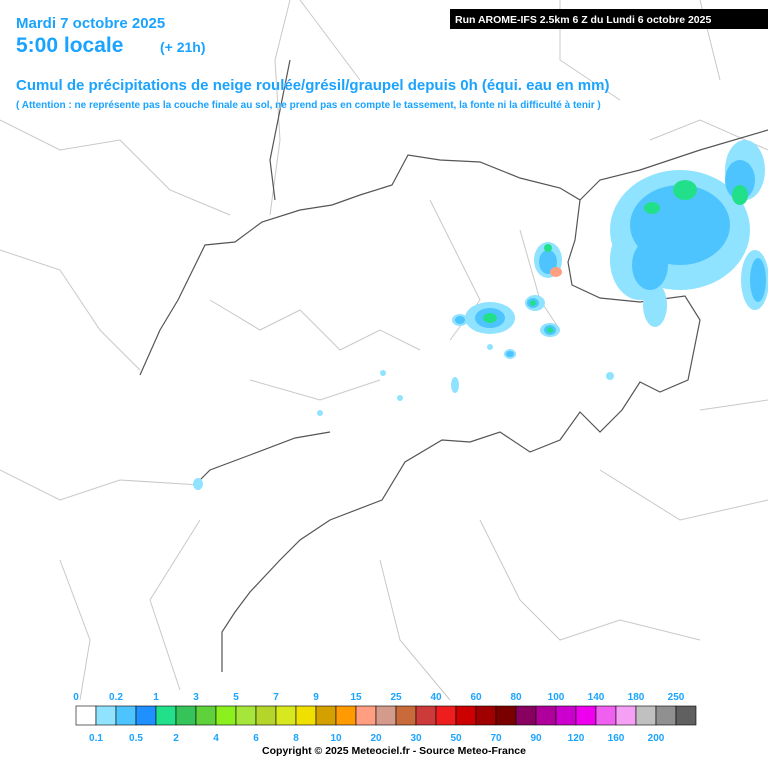 The height and width of the screenshot is (768, 768). Describe the element at coordinates (196, 697) in the screenshot. I see `legend-label: 3` at that location.